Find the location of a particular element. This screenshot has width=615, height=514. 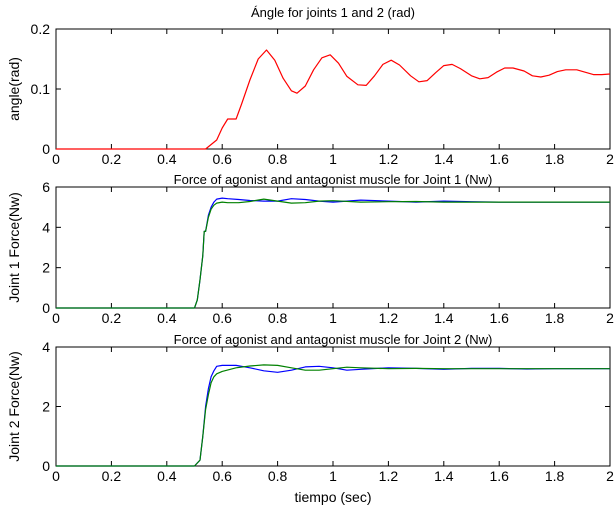

y-axis-label: Joint 1 Force(Nw) is located at coordinates (14, 247).